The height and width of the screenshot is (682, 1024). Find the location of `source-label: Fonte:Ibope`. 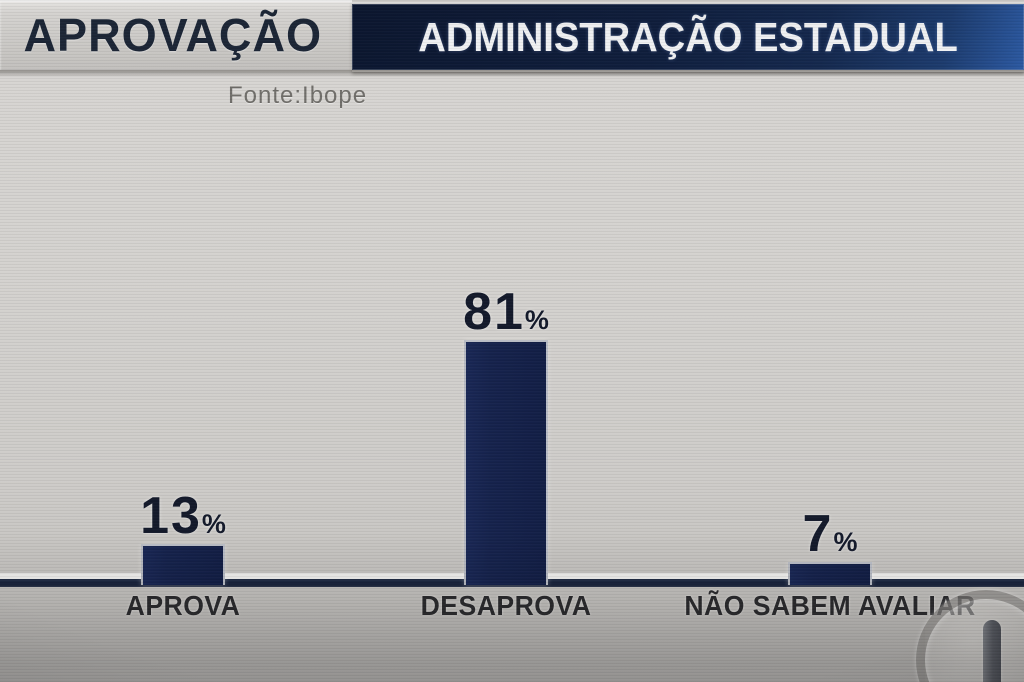

source-label: Fonte:Ibope is located at coordinates (298, 95).